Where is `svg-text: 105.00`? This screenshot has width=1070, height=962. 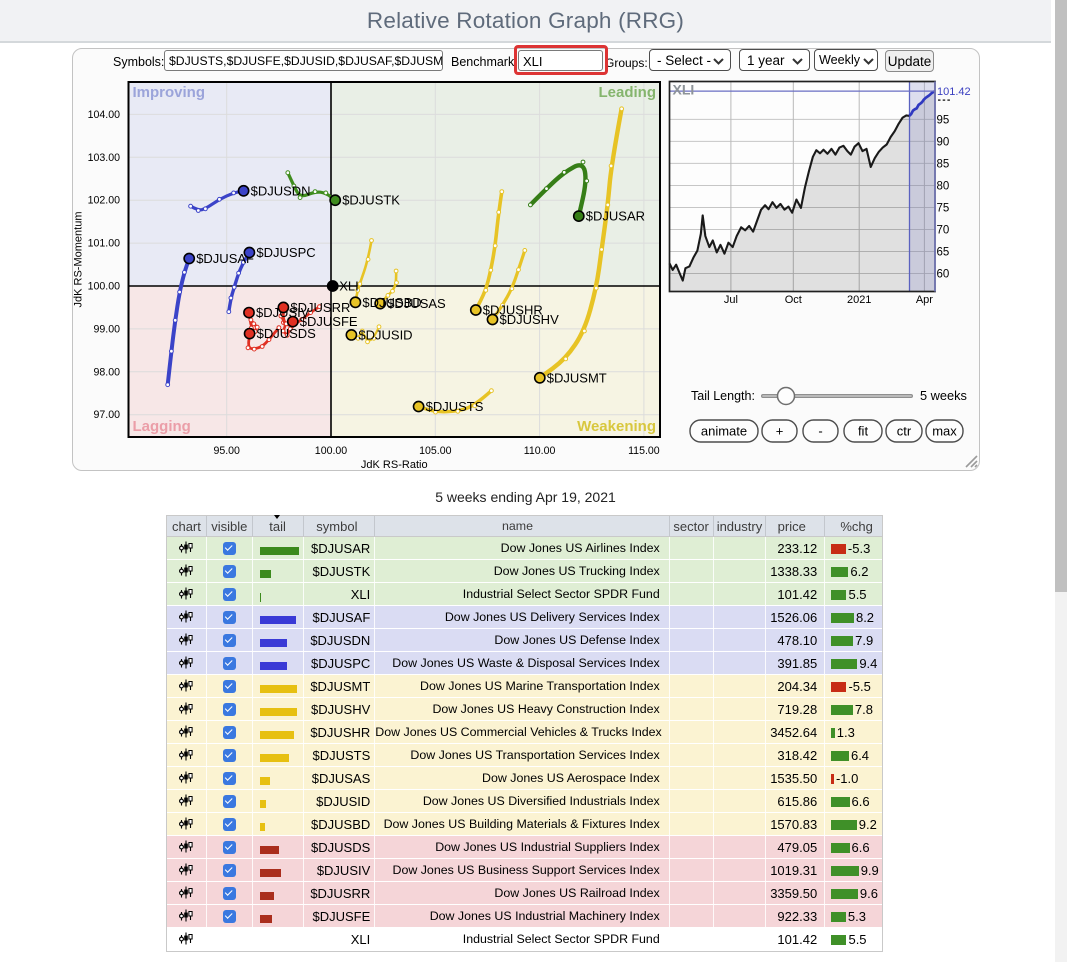
svg-text: 105.00 is located at coordinates (435, 451).